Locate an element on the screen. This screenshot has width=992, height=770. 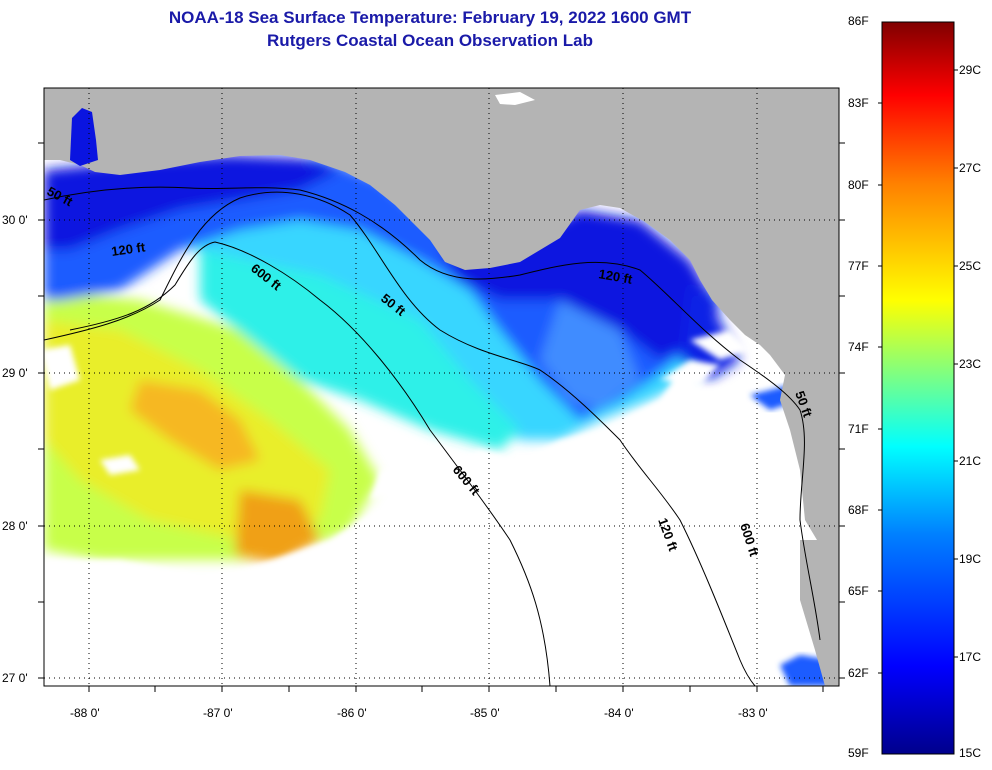
colorbar-f-label: 62F is located at coordinates (858, 673).